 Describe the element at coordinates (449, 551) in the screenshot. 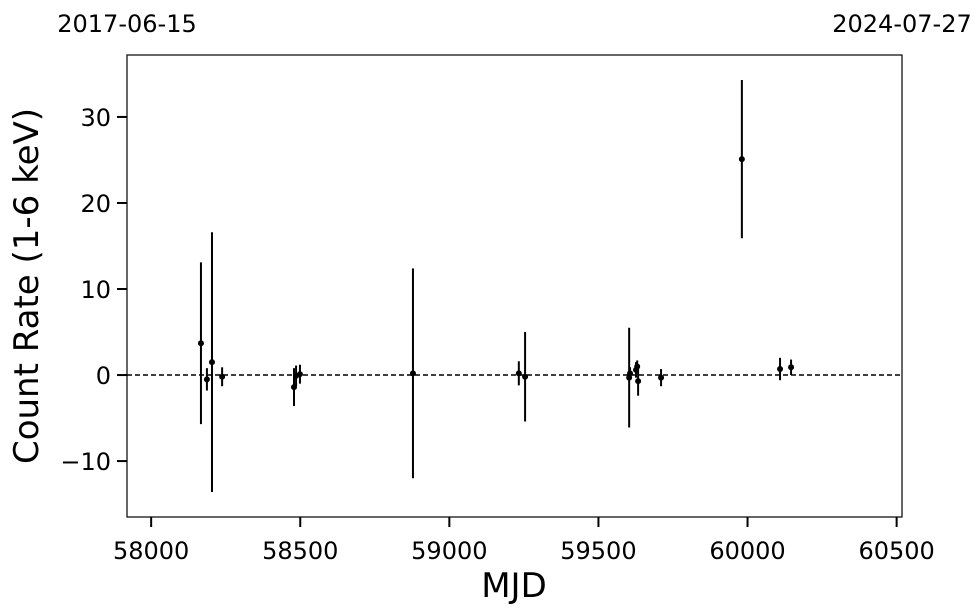

I see `x-tick-label: 59000` at that location.